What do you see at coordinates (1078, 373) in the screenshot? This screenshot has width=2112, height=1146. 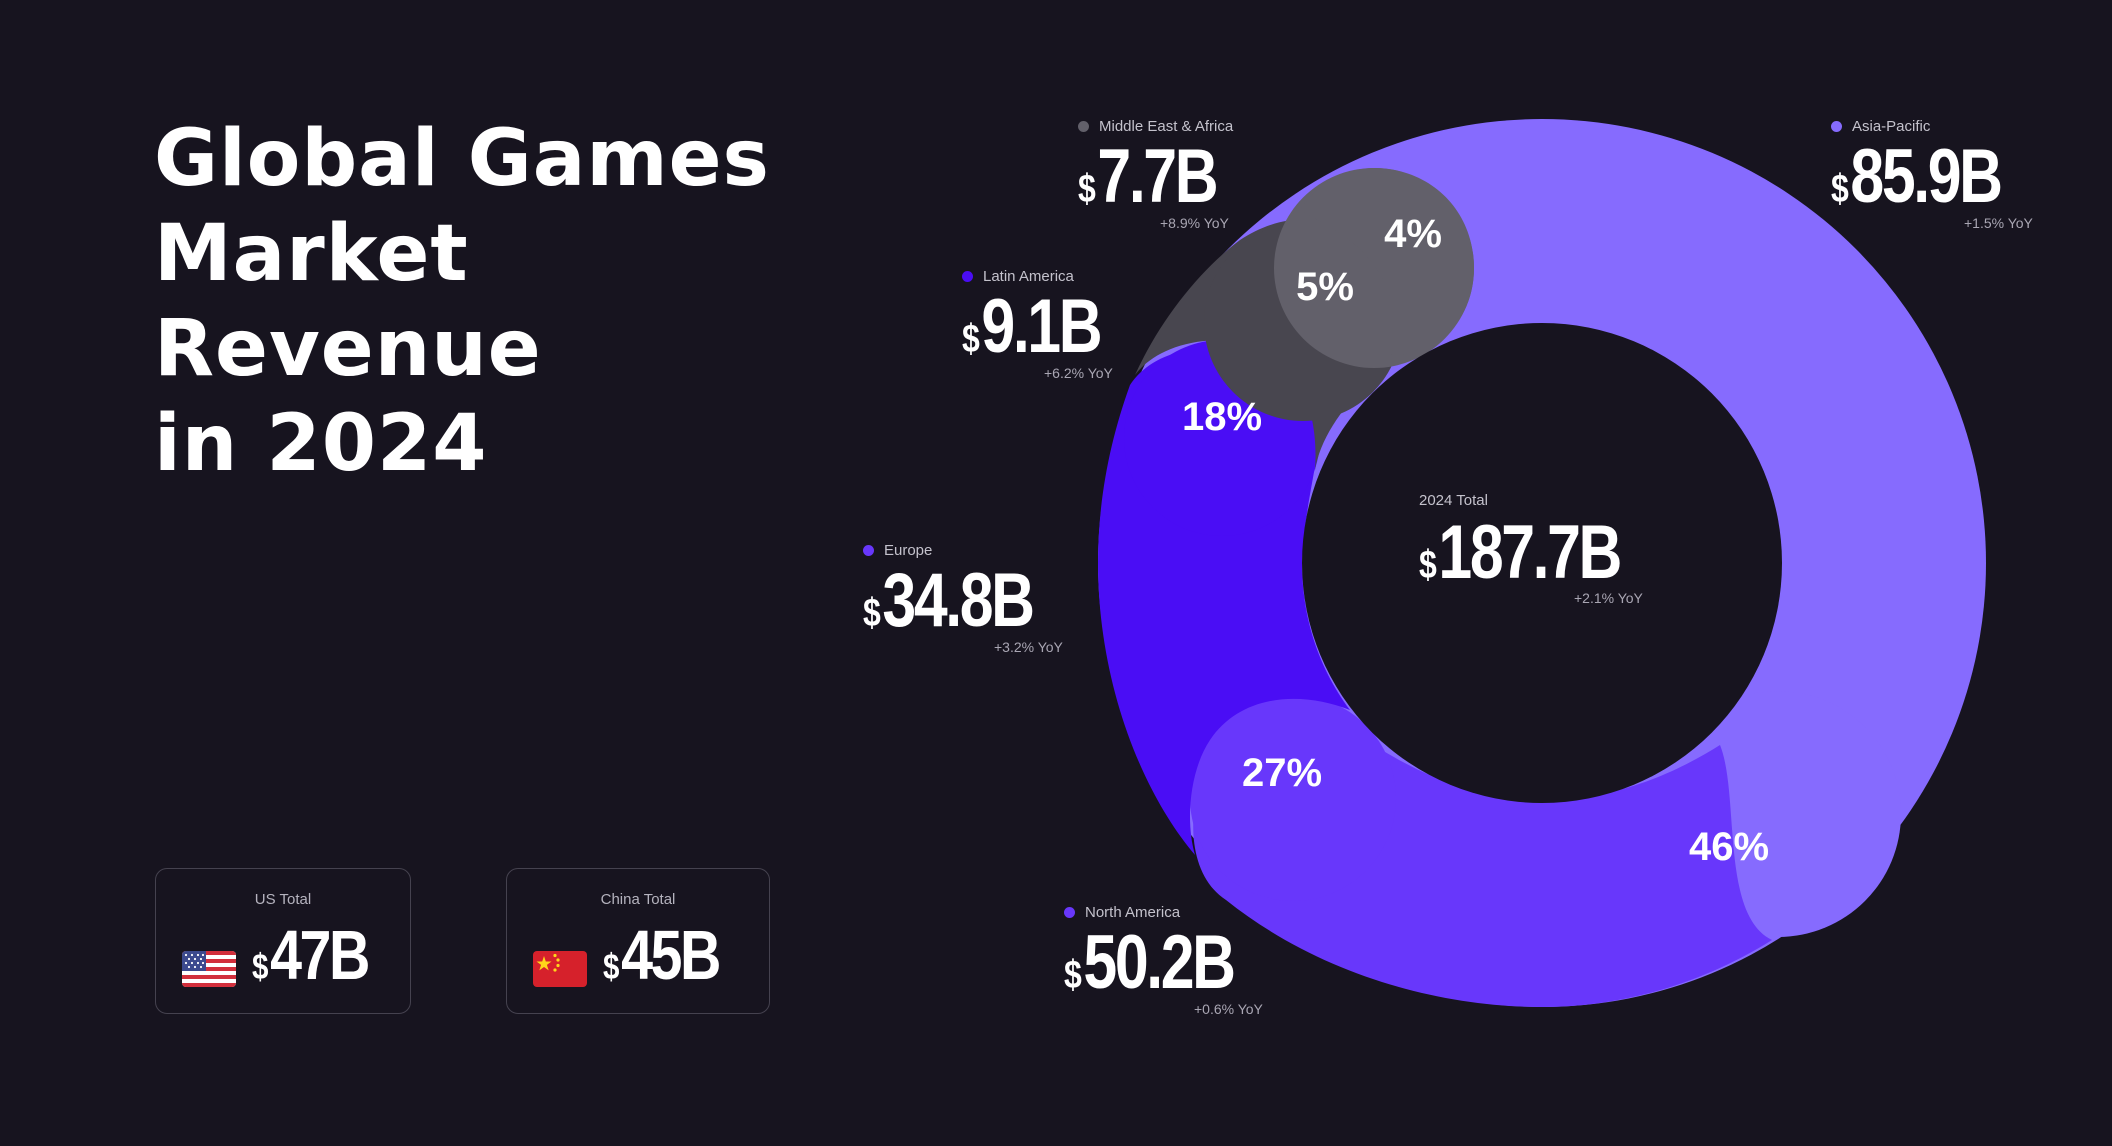 I see `region-yoy-latin-america: +6.2% YoY` at bounding box center [1078, 373].